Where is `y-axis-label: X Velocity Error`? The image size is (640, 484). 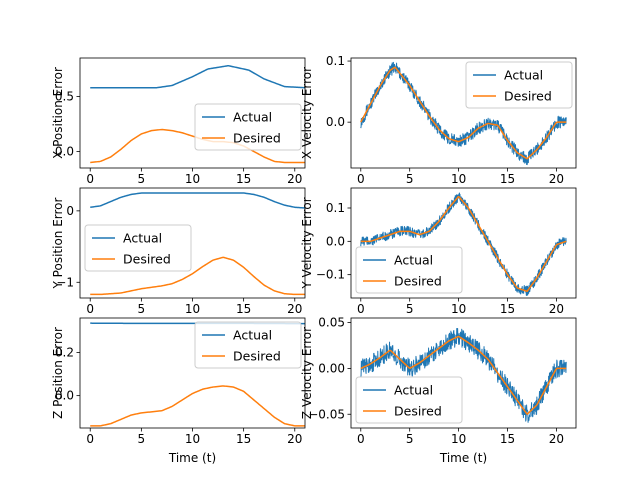 y-axis-label: X Velocity Error is located at coordinates (307, 113).